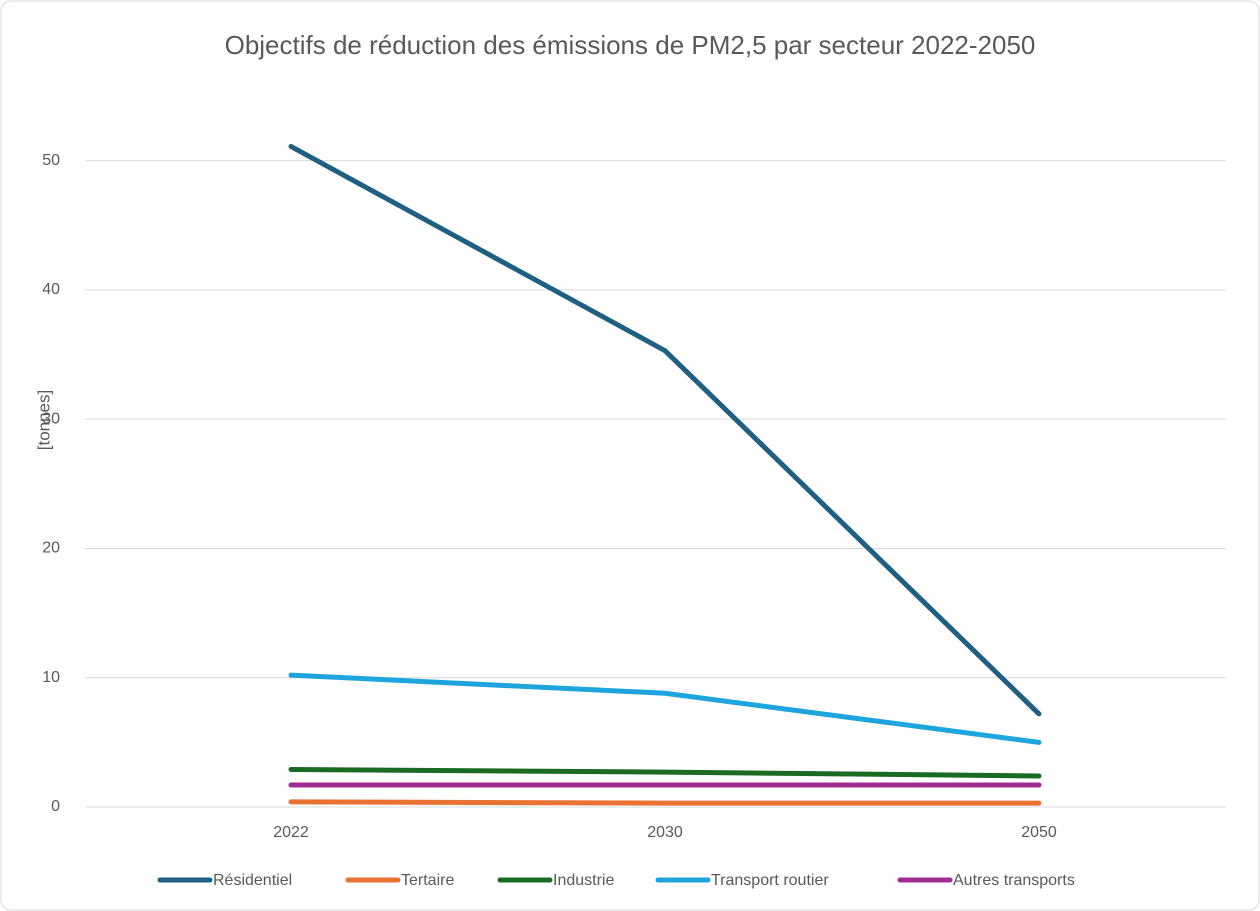 The height and width of the screenshot is (911, 1260). I want to click on legend-label: Tertaire, so click(427, 880).